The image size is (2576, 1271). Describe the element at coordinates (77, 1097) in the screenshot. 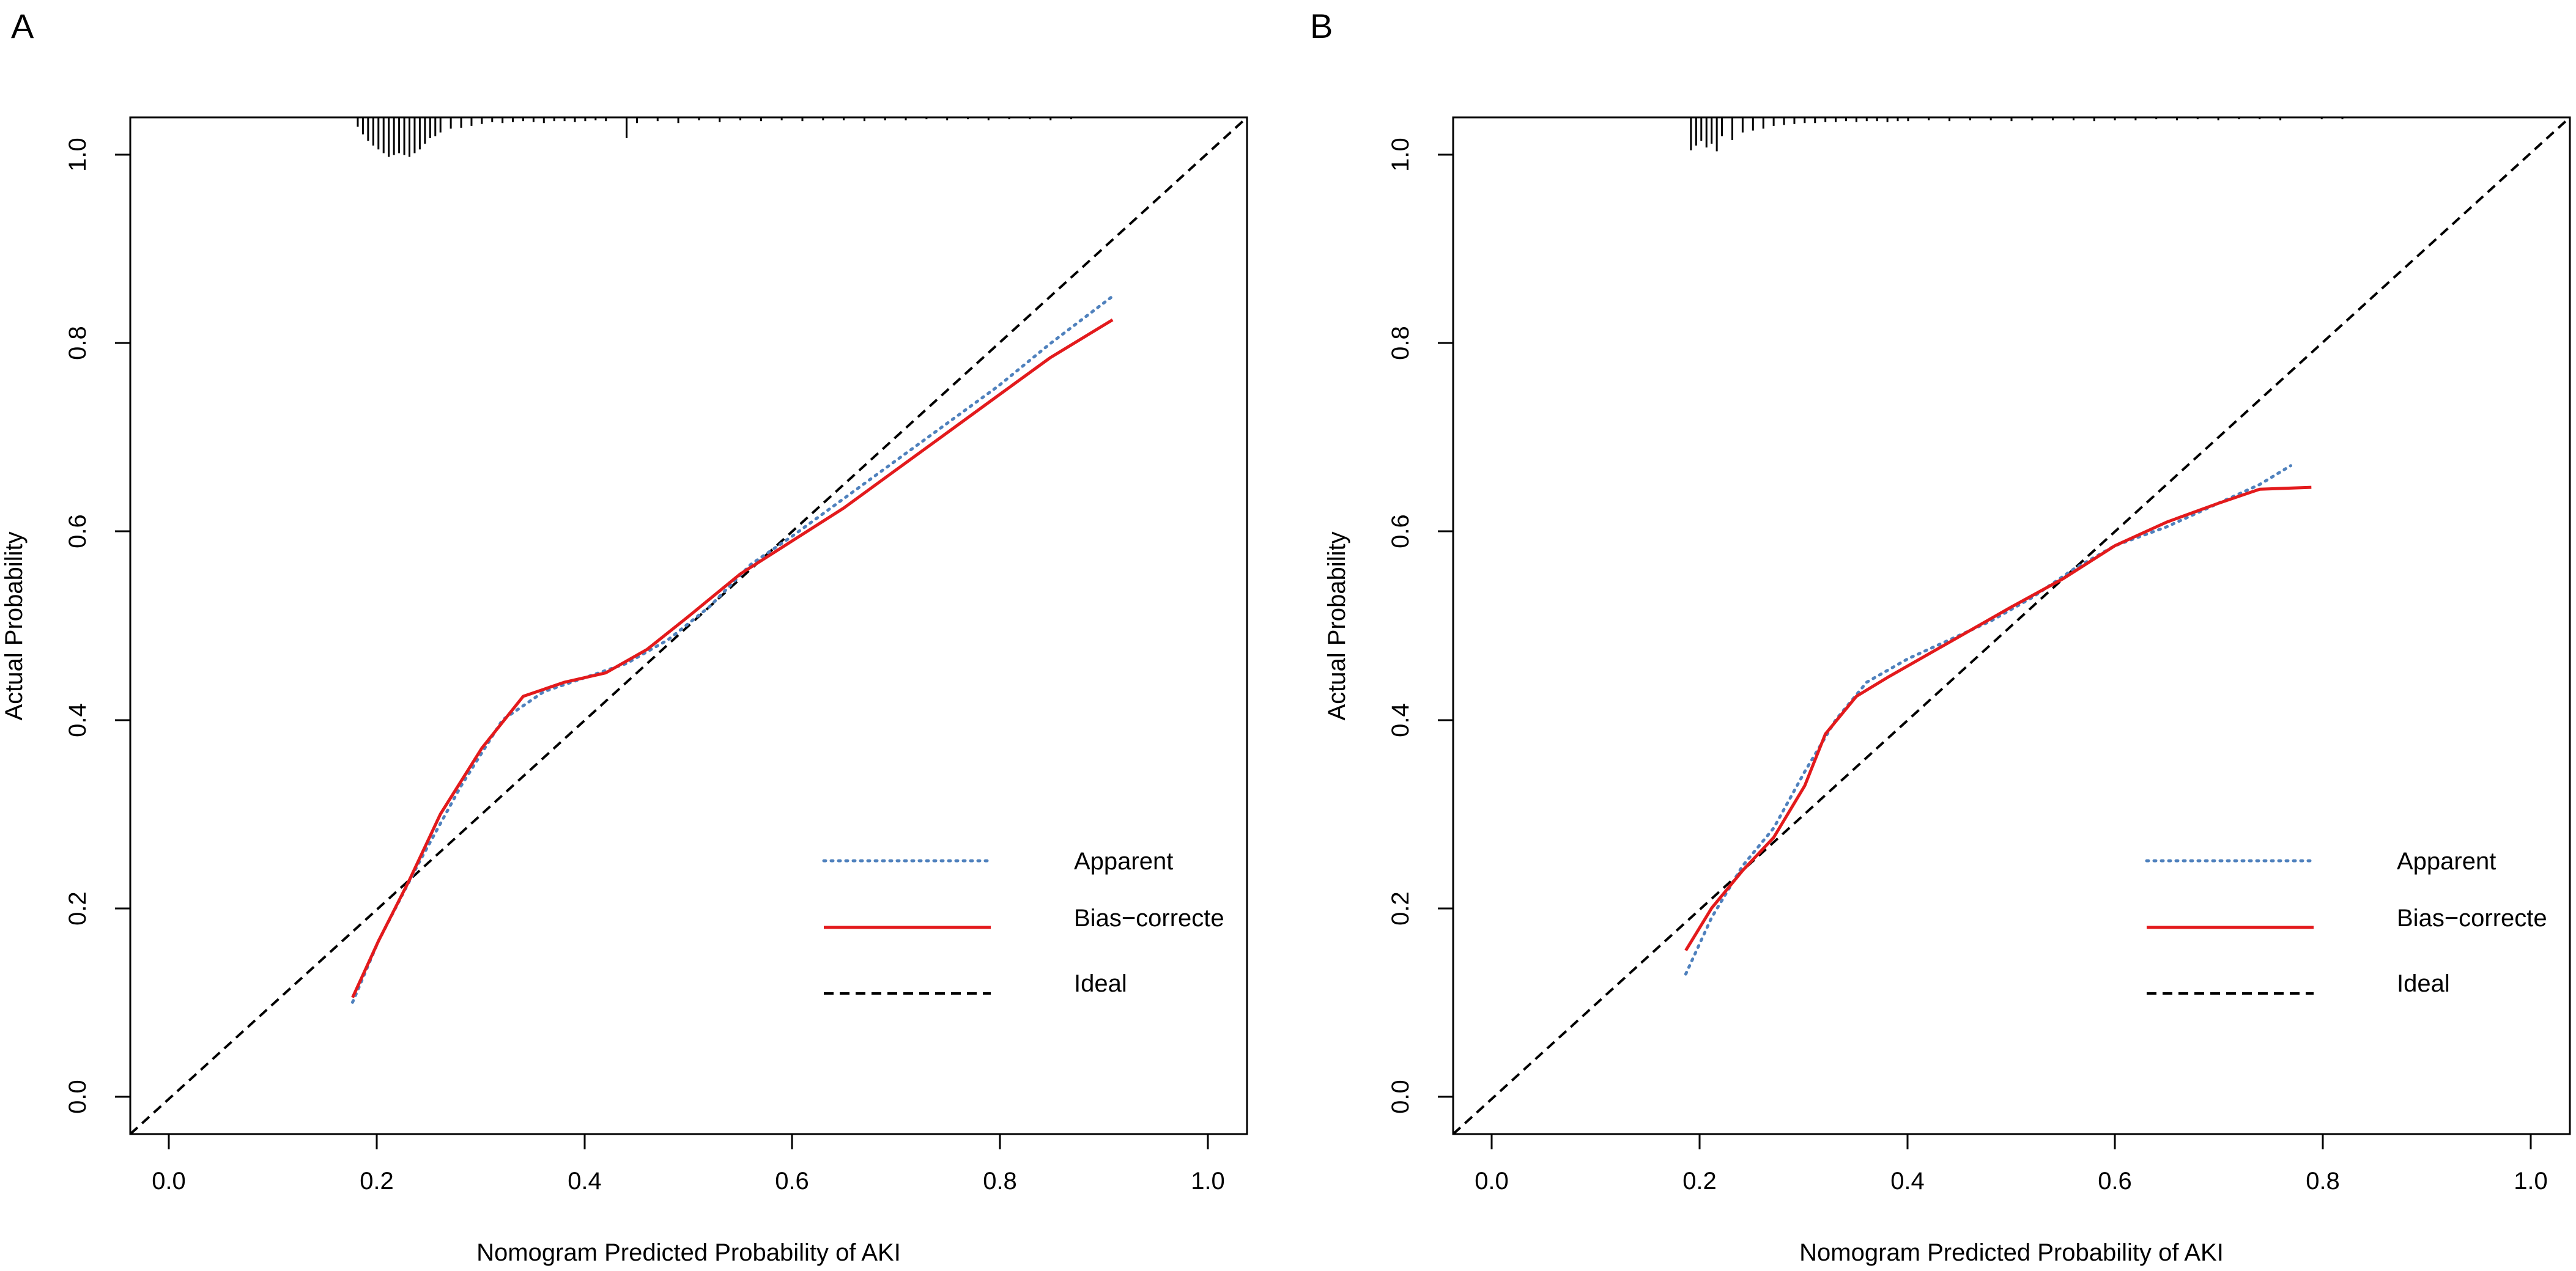

I see `panel-a-y-tick-label: 0.0` at that location.